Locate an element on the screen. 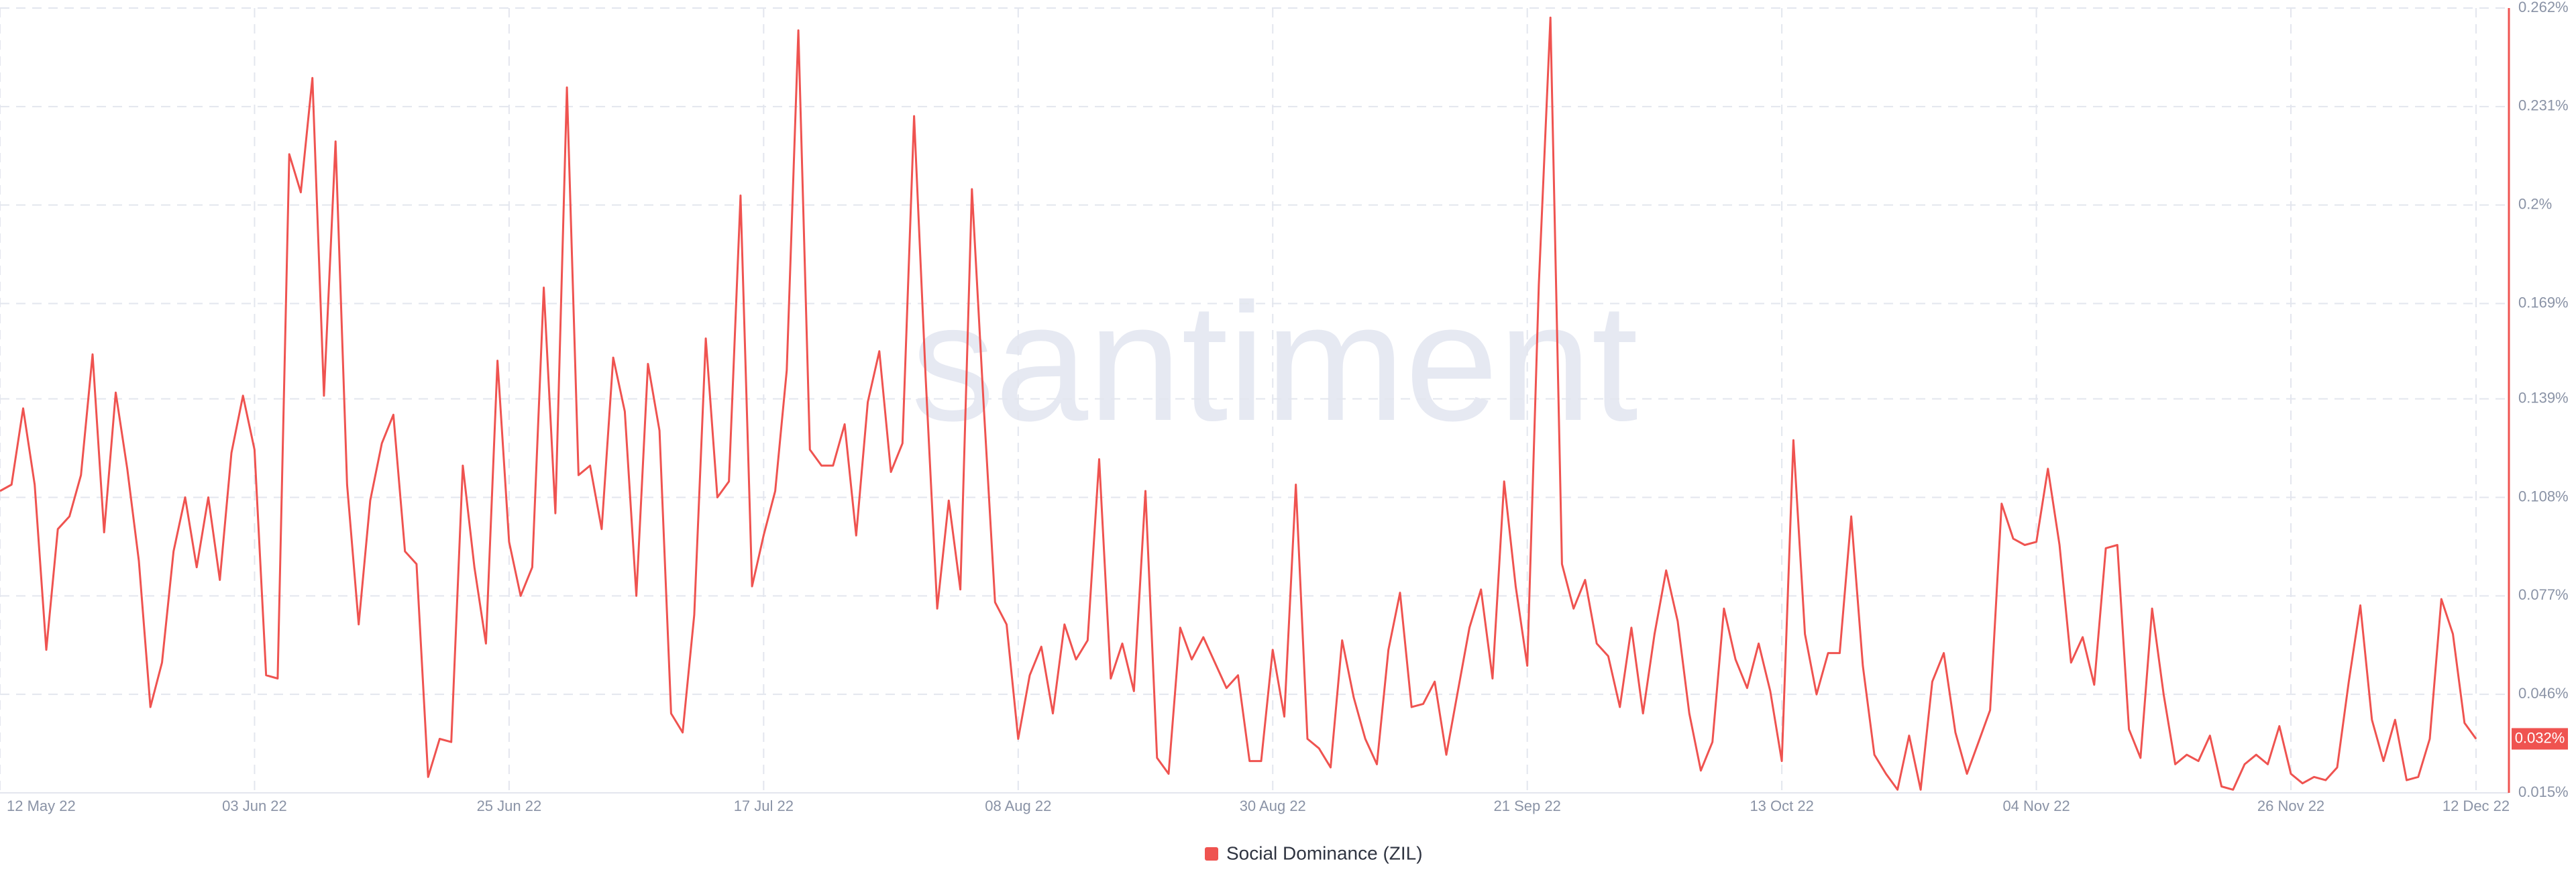  x-tick-label: 03 Jun 22 is located at coordinates (254, 806).